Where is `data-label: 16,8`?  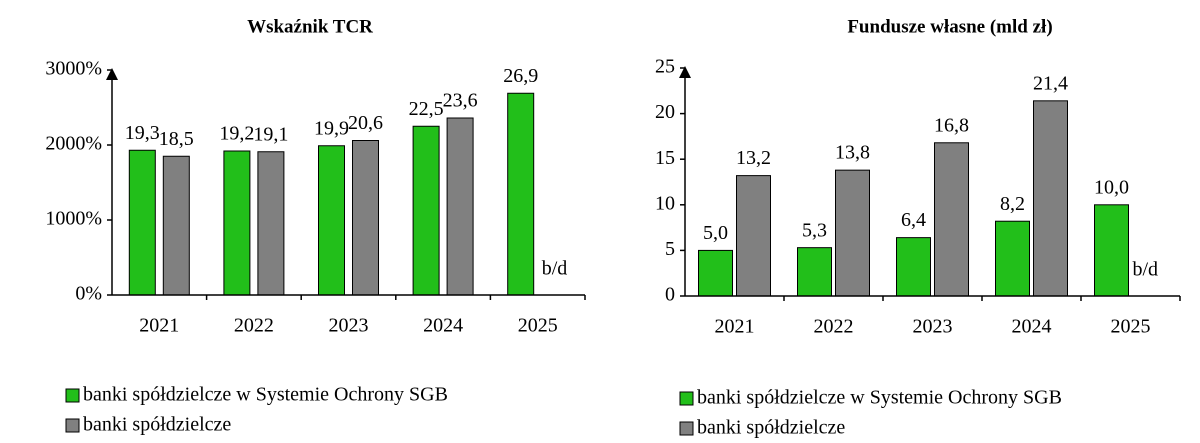
data-label: 16,8 is located at coordinates (951, 125).